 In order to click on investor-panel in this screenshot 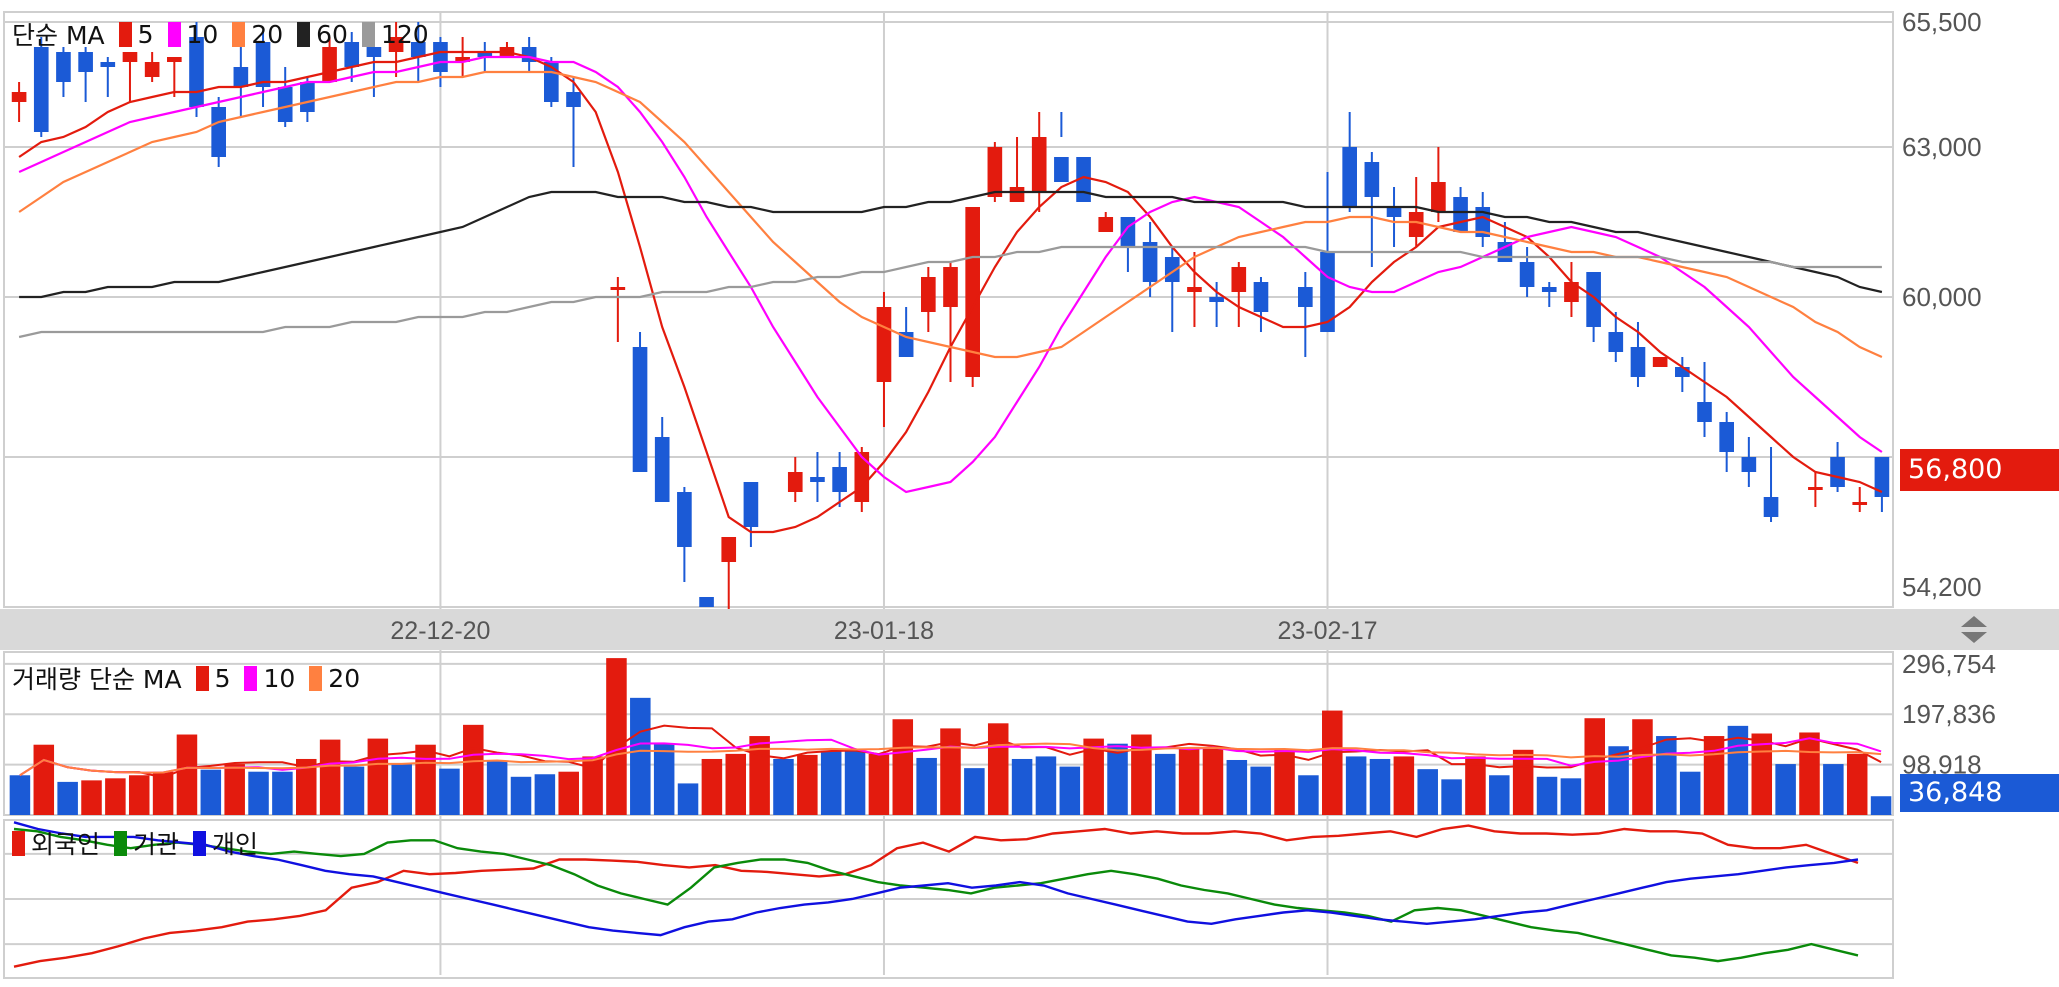, I will do `click(936, 894)`.